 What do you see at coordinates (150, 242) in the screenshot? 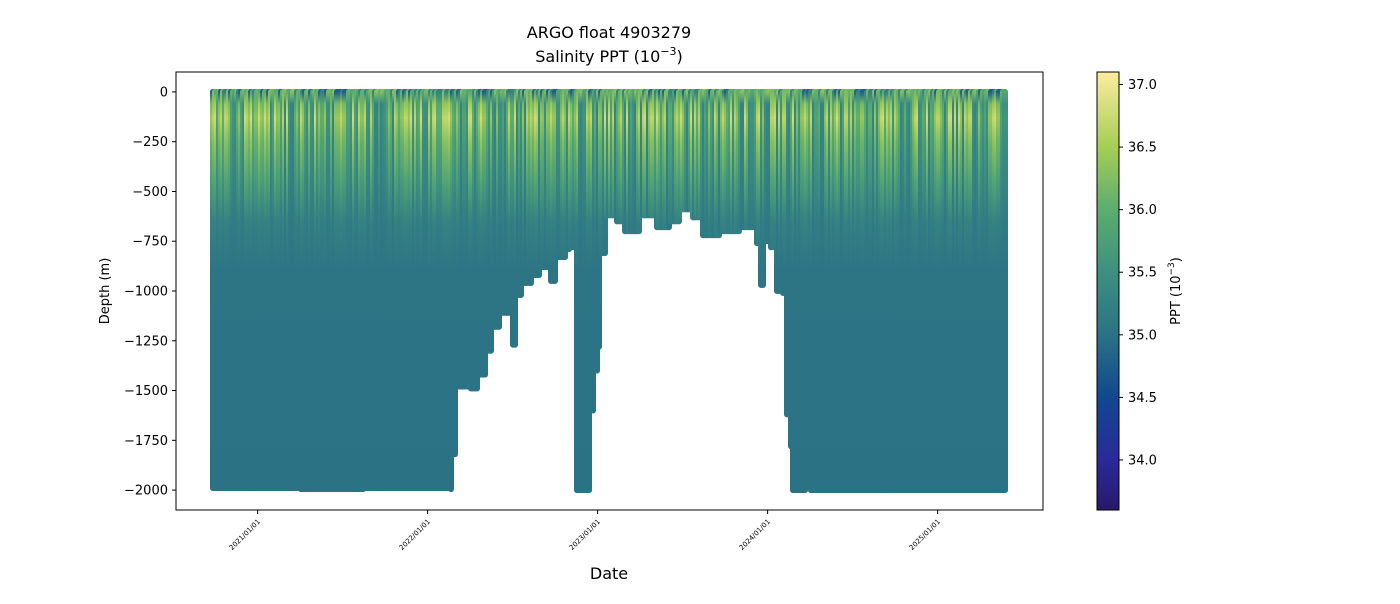
I see `y-tick-label: −750` at bounding box center [150, 242].